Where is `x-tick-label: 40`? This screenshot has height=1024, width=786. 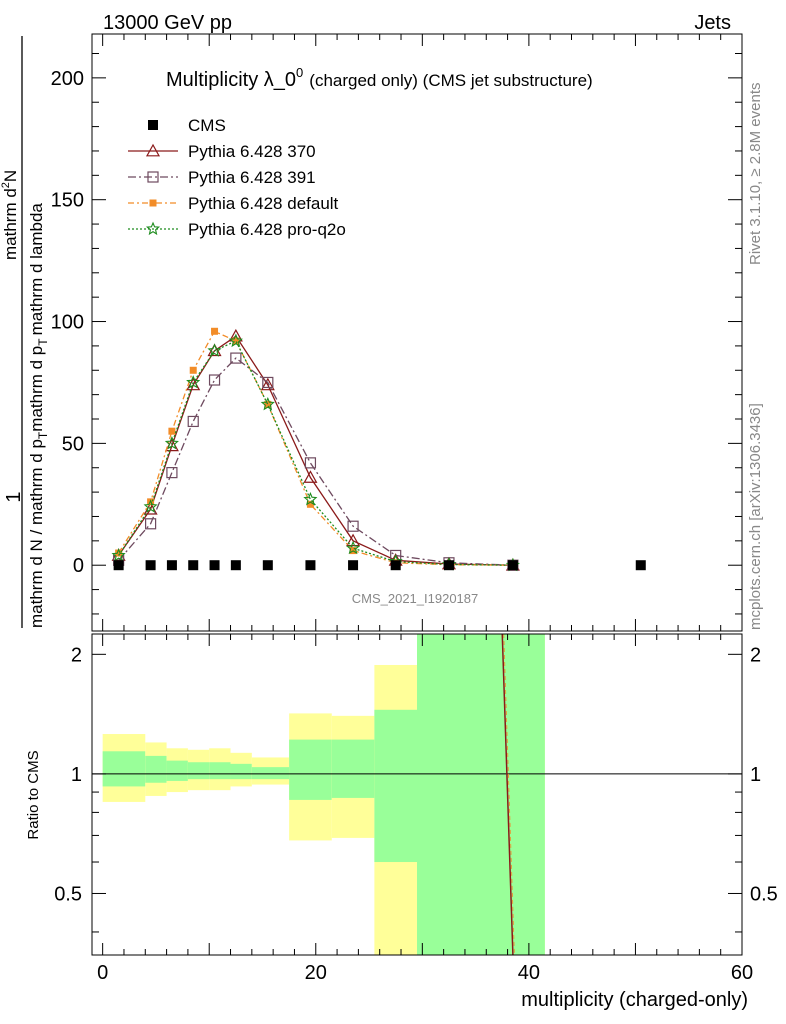
x-tick-label: 40 is located at coordinates (529, 973).